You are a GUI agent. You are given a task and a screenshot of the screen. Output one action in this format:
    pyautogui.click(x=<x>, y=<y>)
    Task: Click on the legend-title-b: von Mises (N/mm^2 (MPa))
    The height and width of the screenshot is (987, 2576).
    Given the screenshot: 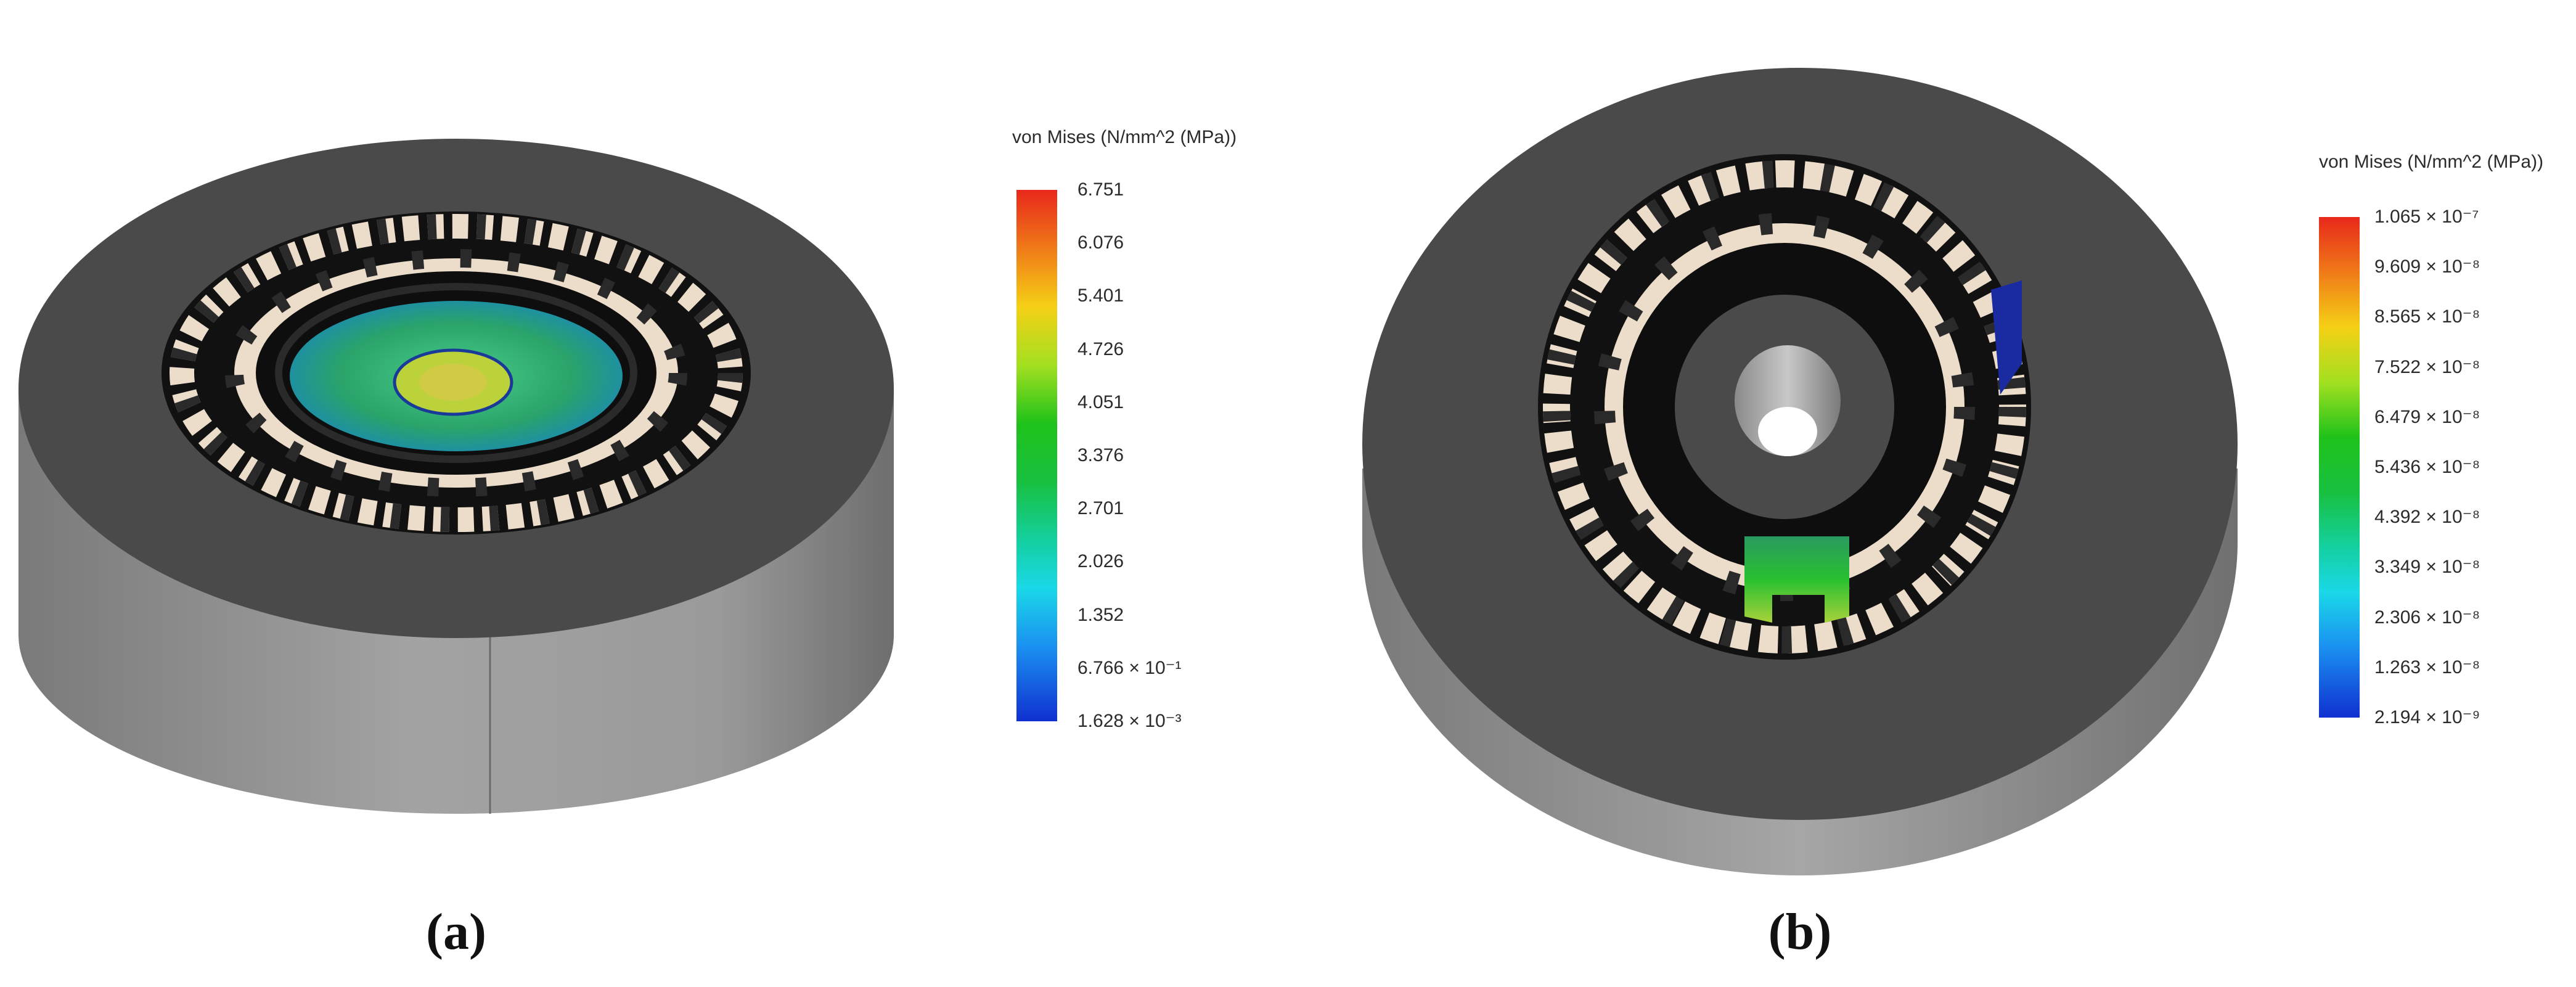 What is the action you would take?
    pyautogui.click(x=2431, y=162)
    